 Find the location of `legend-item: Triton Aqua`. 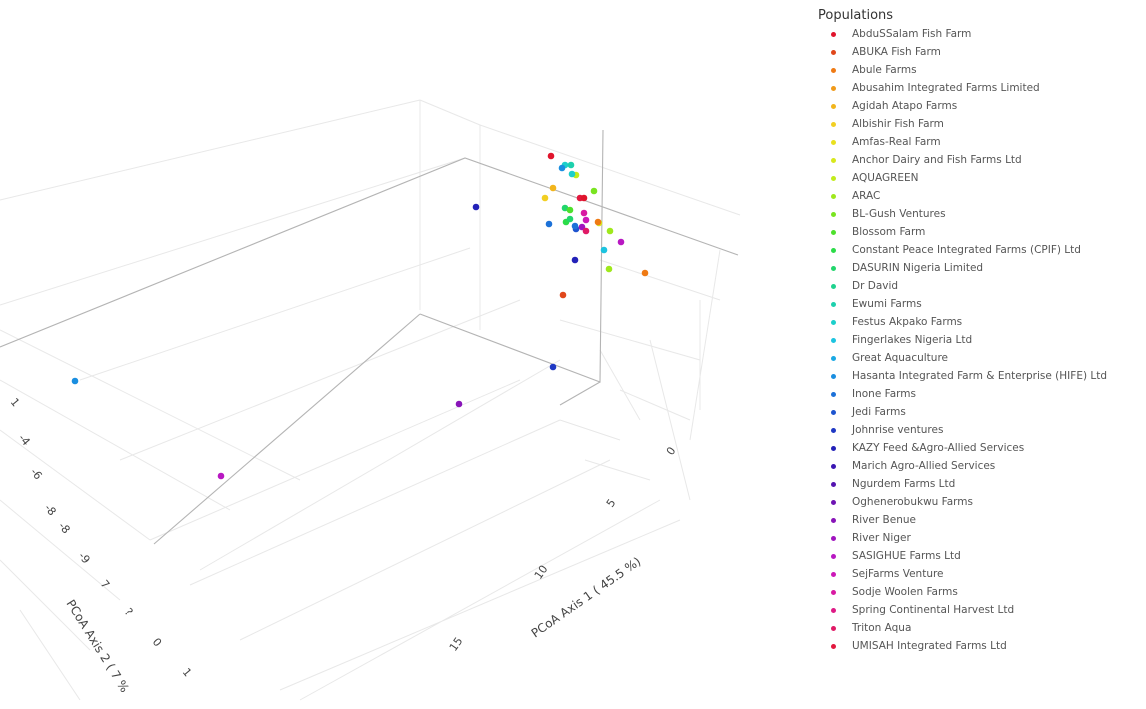

legend-item: Triton Aqua is located at coordinates (981, 628).